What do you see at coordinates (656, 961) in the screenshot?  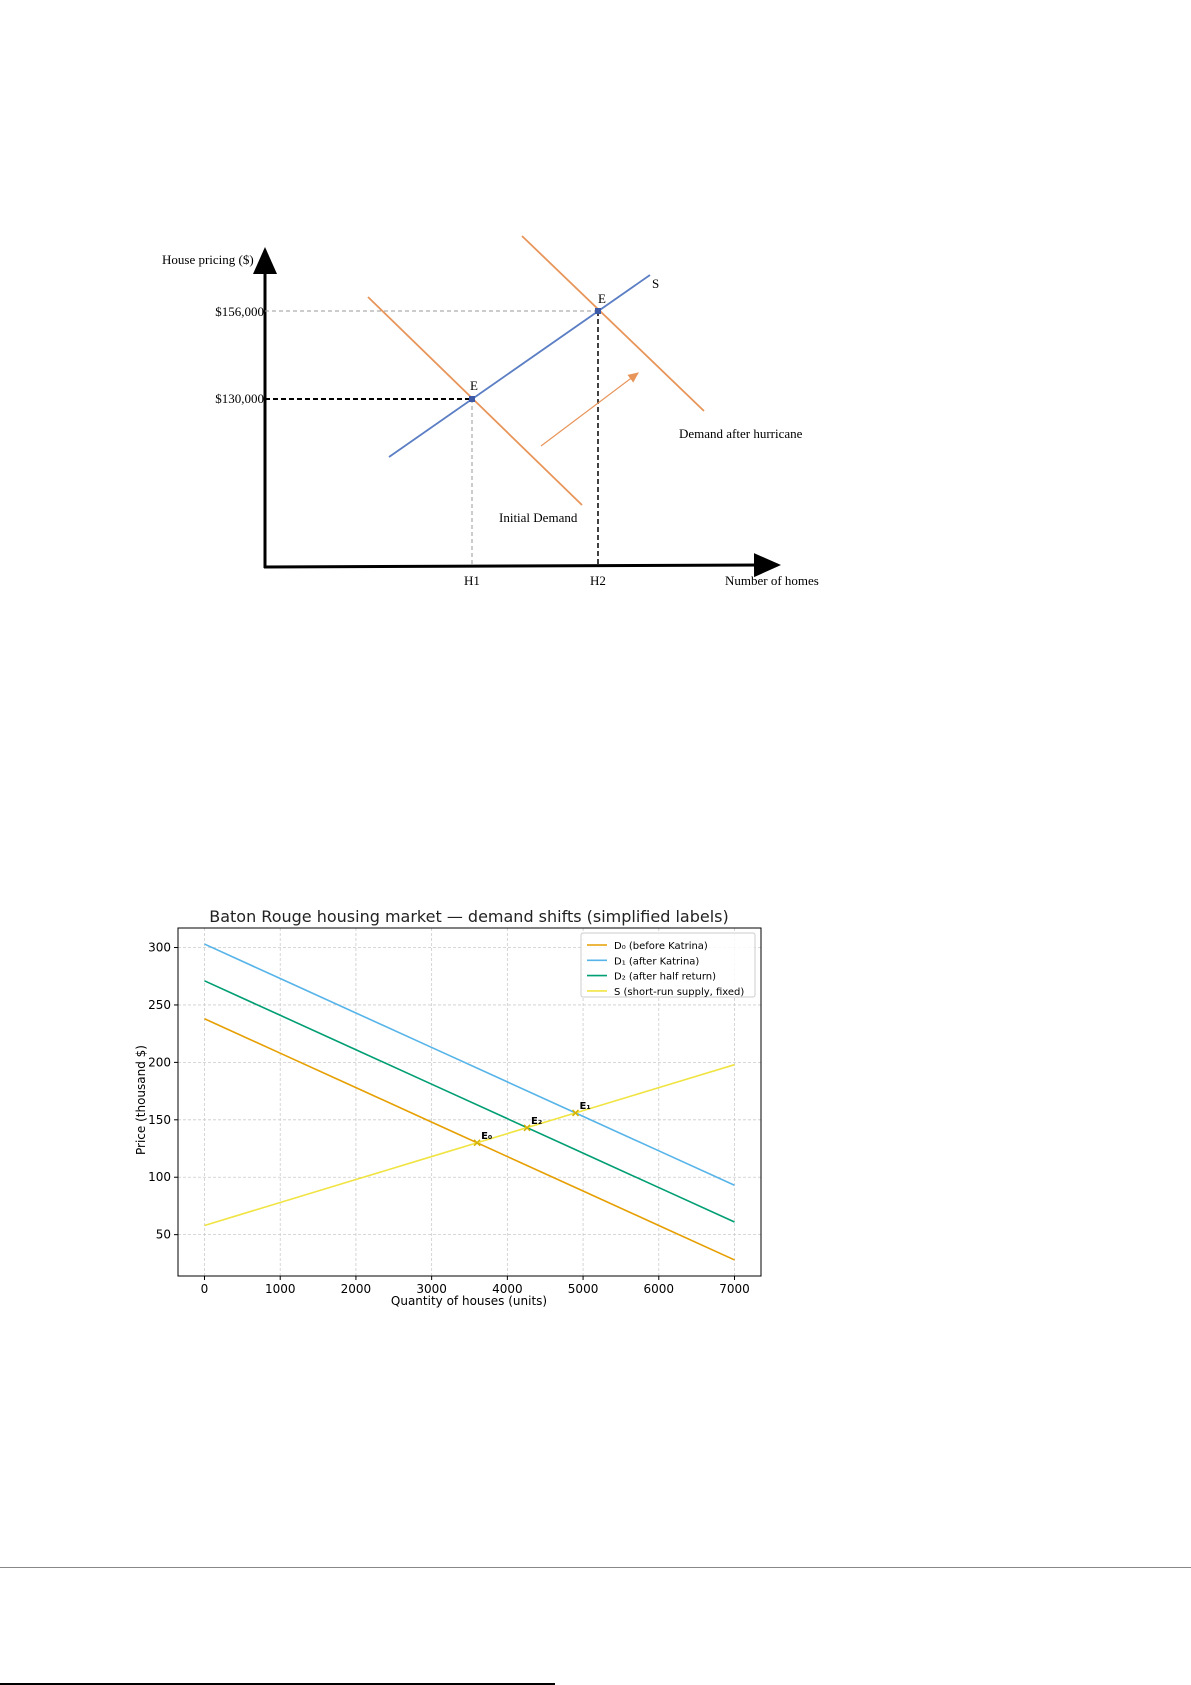 I see `legend-label: D₁ (after Katrina)` at bounding box center [656, 961].